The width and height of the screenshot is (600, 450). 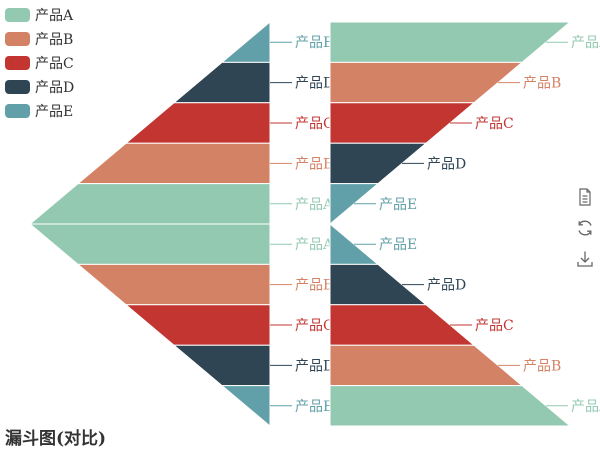 I want to click on legend-item: 产品A, so click(x=39, y=15).